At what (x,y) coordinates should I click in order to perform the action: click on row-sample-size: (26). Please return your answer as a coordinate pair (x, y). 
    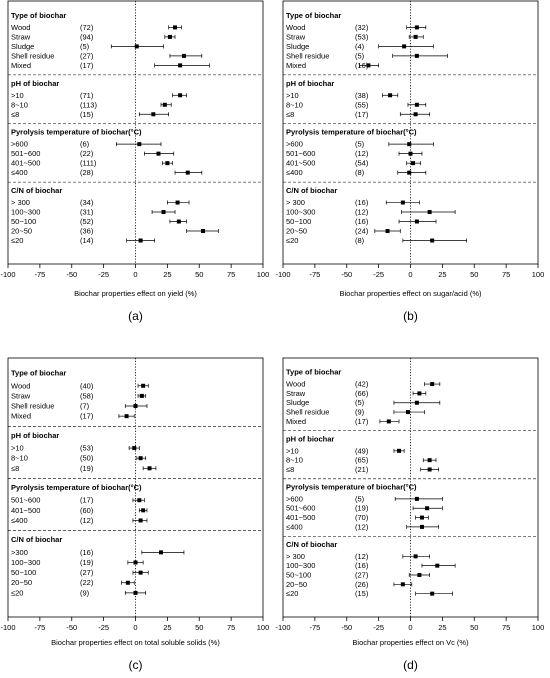
    Looking at the image, I should click on (362, 584).